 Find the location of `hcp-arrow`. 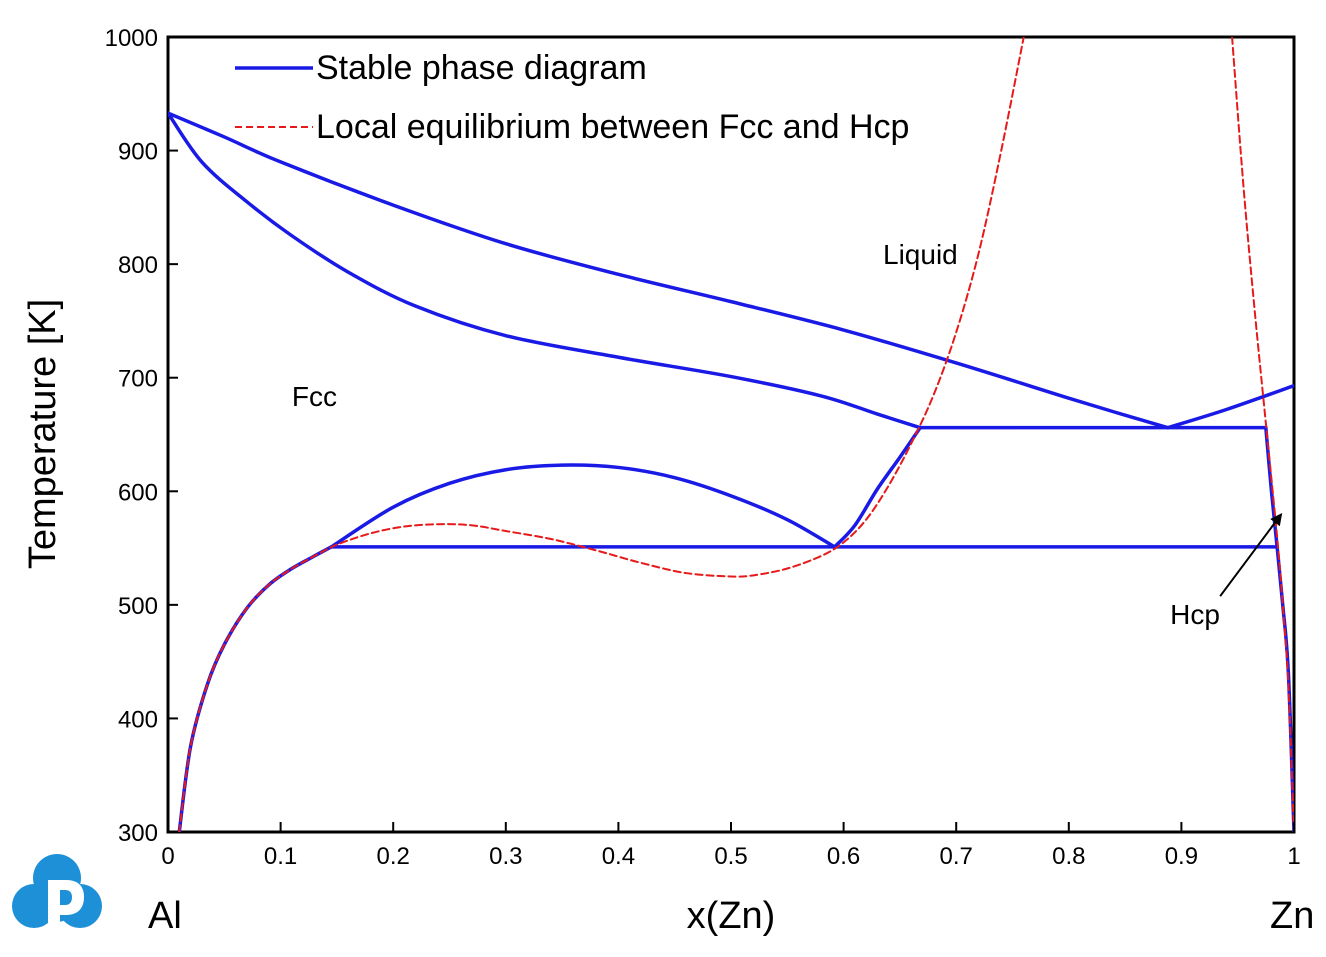

hcp-arrow is located at coordinates (1251, 554).